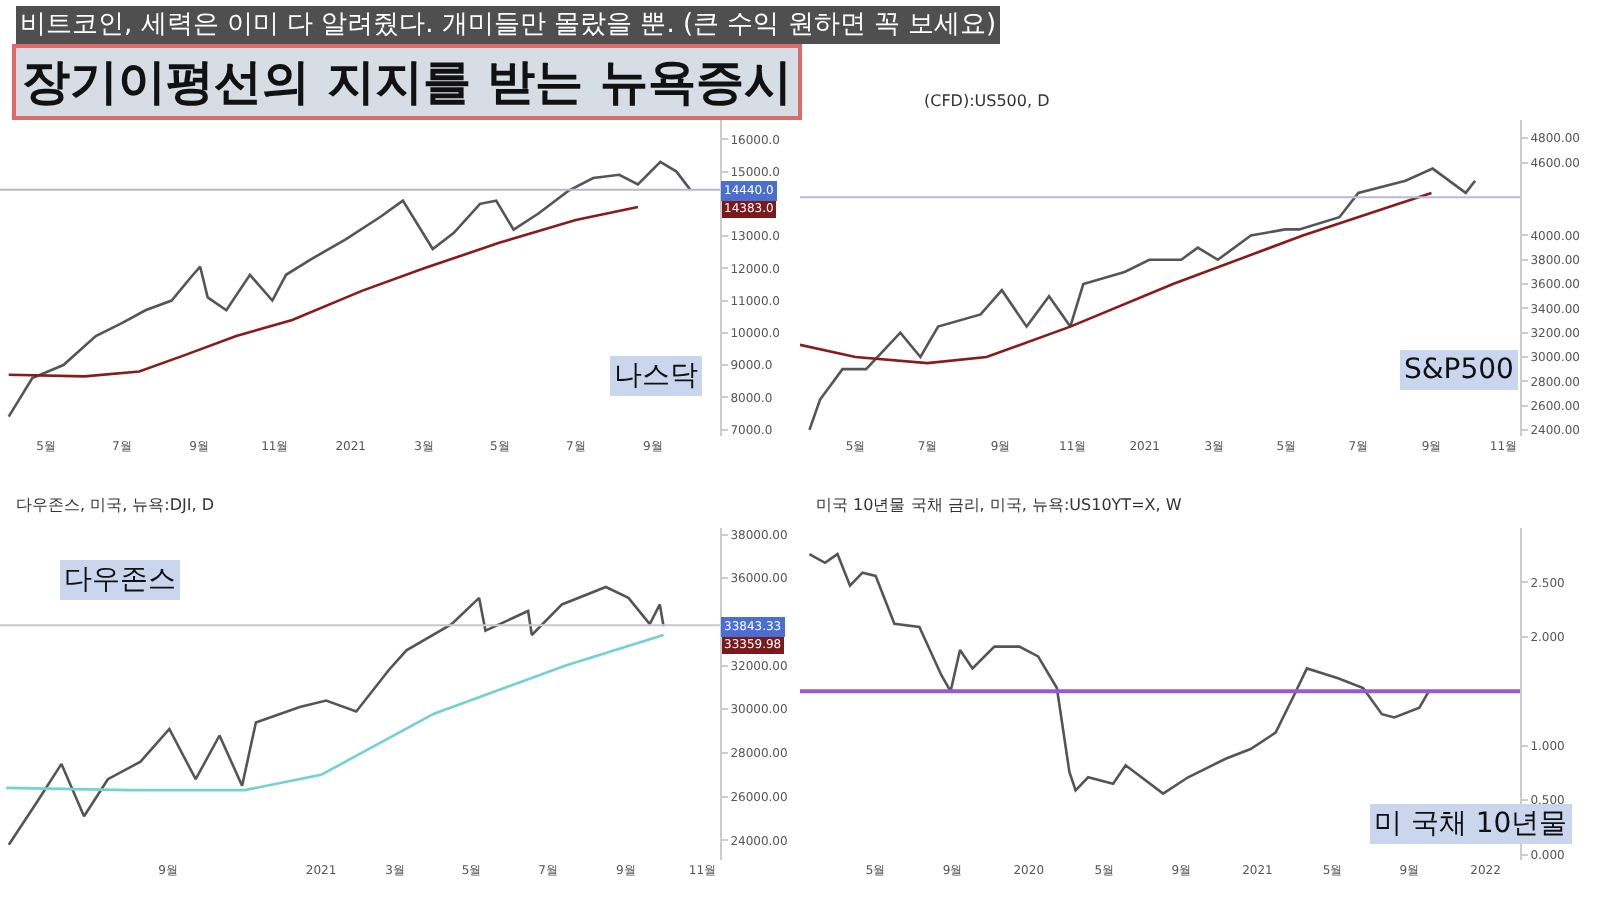  I want to click on annotation: 나스닥, so click(656, 376).